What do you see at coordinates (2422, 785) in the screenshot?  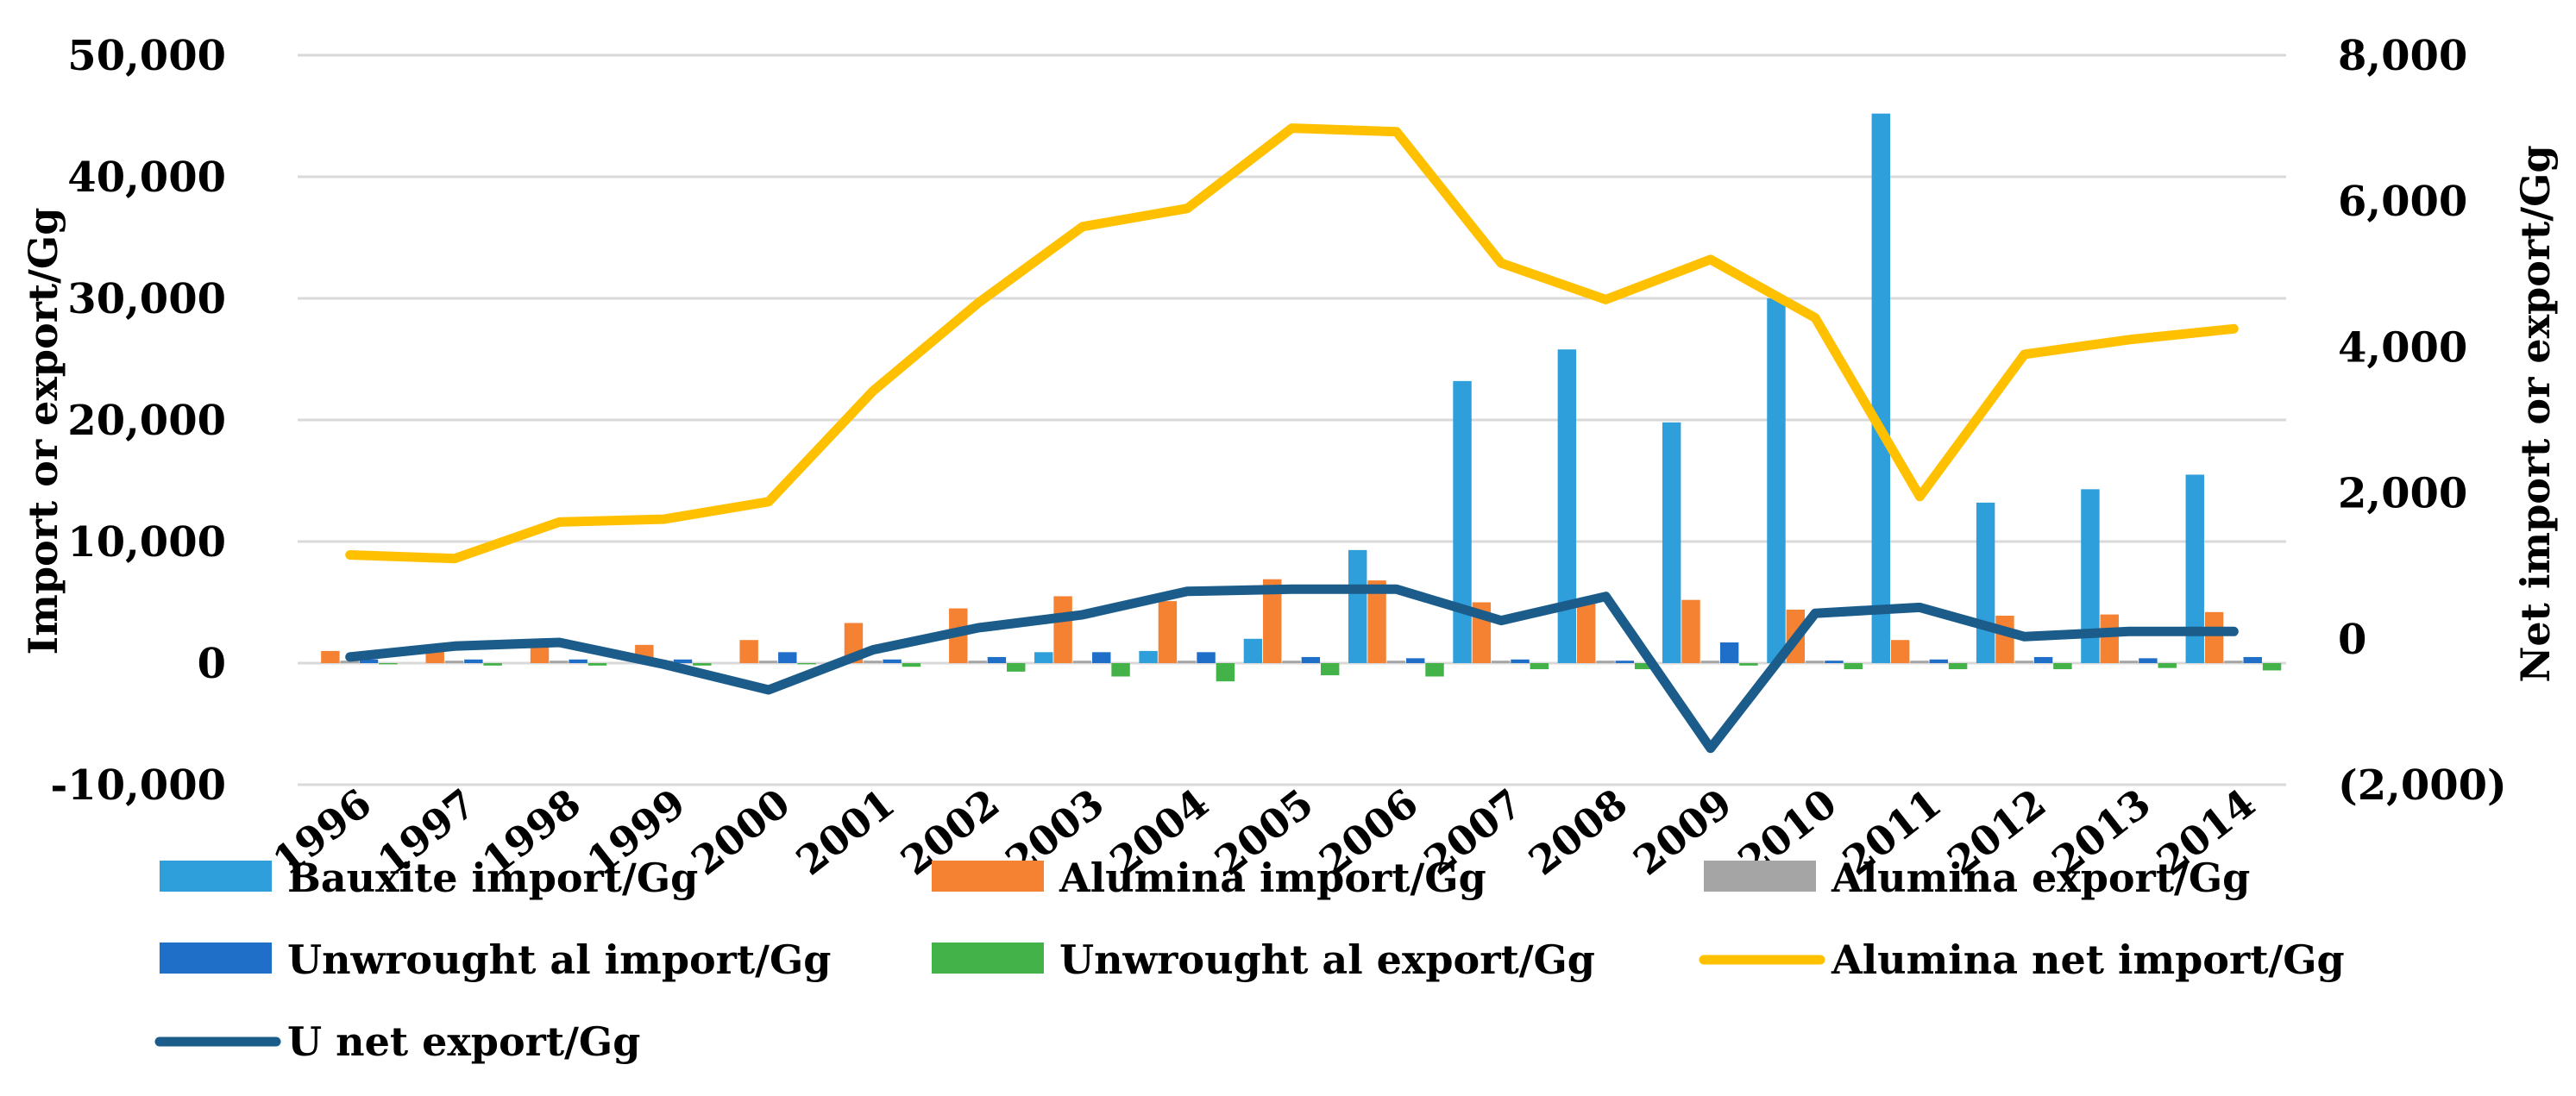 I see `y-right-tick-label: (2,000)` at bounding box center [2422, 785].